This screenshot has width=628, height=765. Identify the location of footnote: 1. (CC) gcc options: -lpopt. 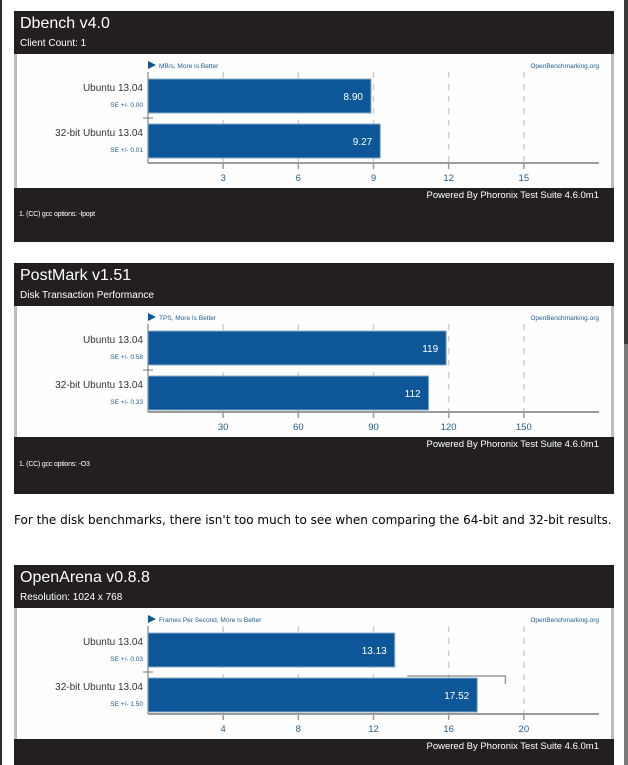
(57, 214).